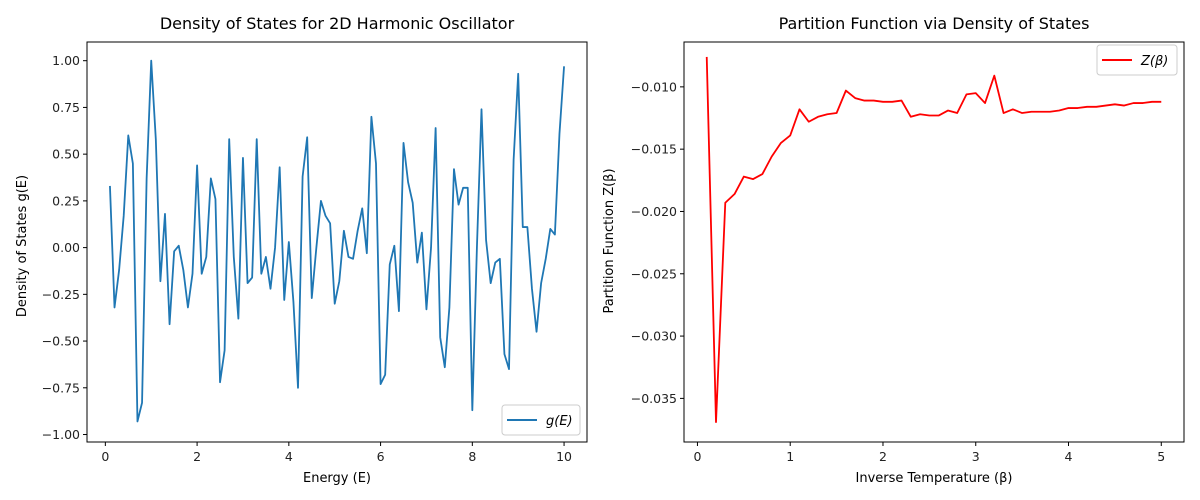  What do you see at coordinates (654, 149) in the screenshot?
I see `y-tick-label: −0.015` at bounding box center [654, 149].